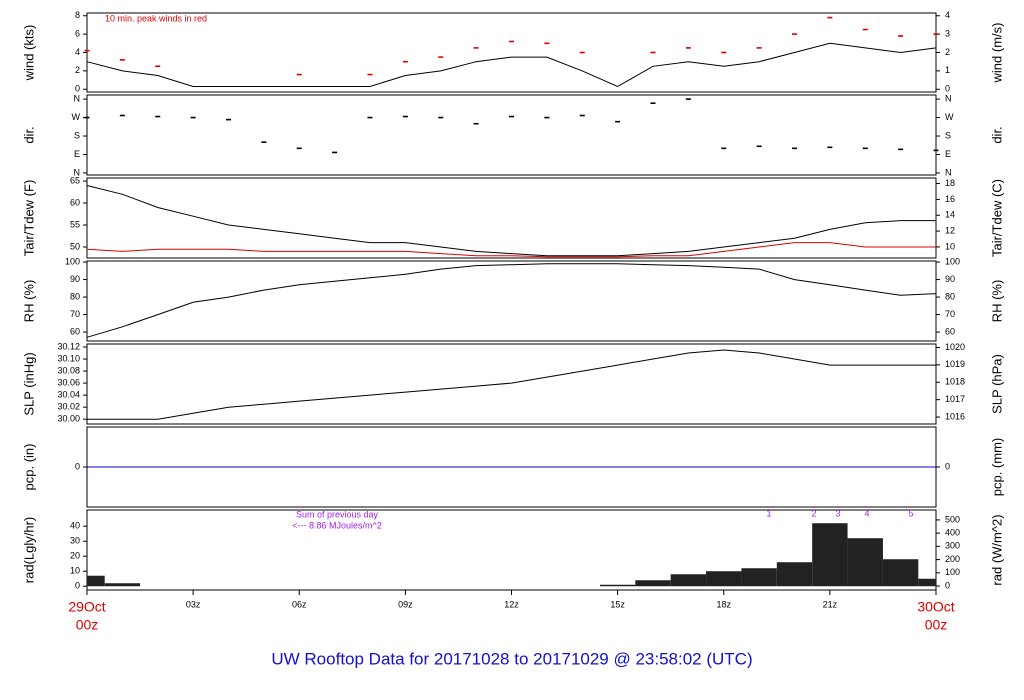  What do you see at coordinates (617, 604) in the screenshot?
I see `x-tick-label: 15z` at bounding box center [617, 604].